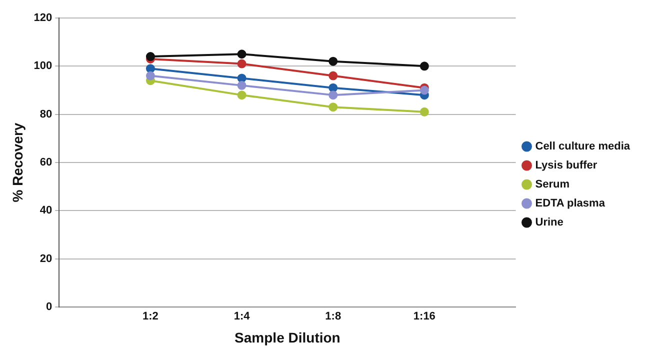 This screenshot has width=650, height=359. Describe the element at coordinates (46, 210) in the screenshot. I see `y-tick-label: 40` at that location.